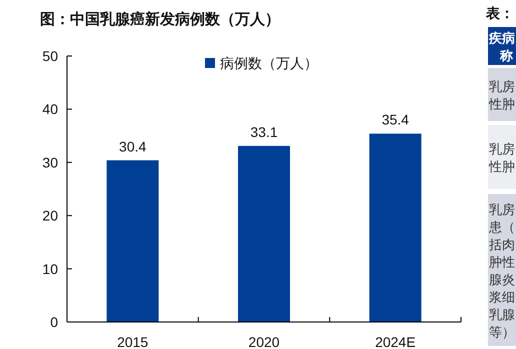 This screenshot has width=516, height=349. Describe the element at coordinates (264, 341) in the screenshot. I see `x-tick-label: 2020` at that location.